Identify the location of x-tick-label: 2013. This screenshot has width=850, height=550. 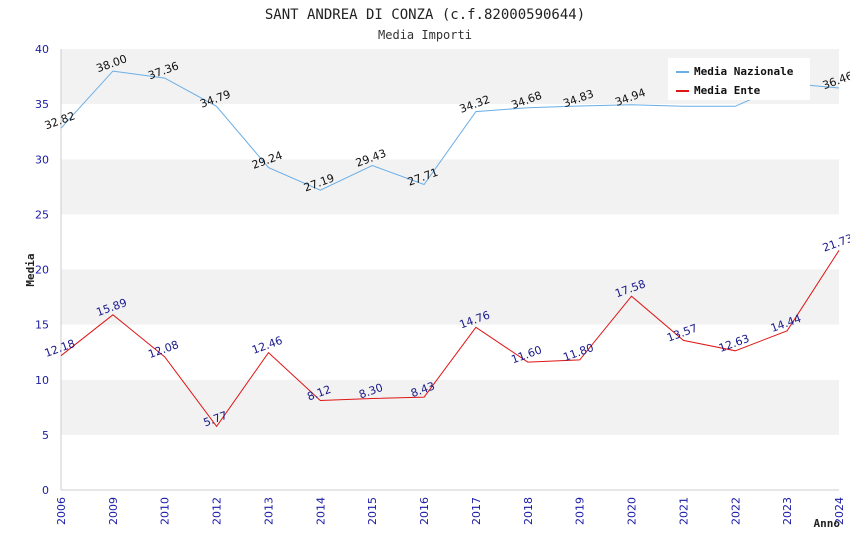
(268, 511).